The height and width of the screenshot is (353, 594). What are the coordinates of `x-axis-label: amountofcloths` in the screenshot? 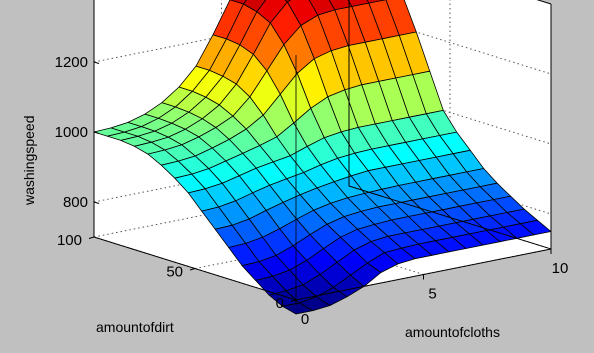 It's located at (452, 332).